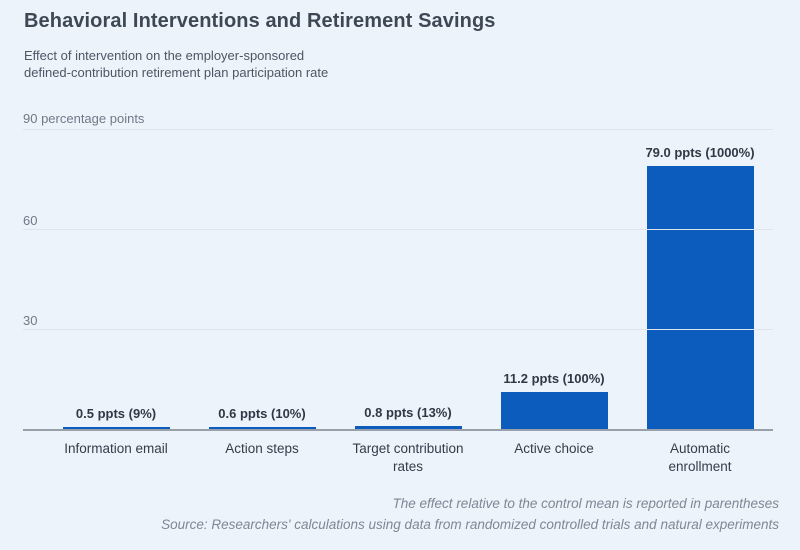  What do you see at coordinates (84, 118) in the screenshot?
I see `y-axis-unit-label: 90 percentage points` at bounding box center [84, 118].